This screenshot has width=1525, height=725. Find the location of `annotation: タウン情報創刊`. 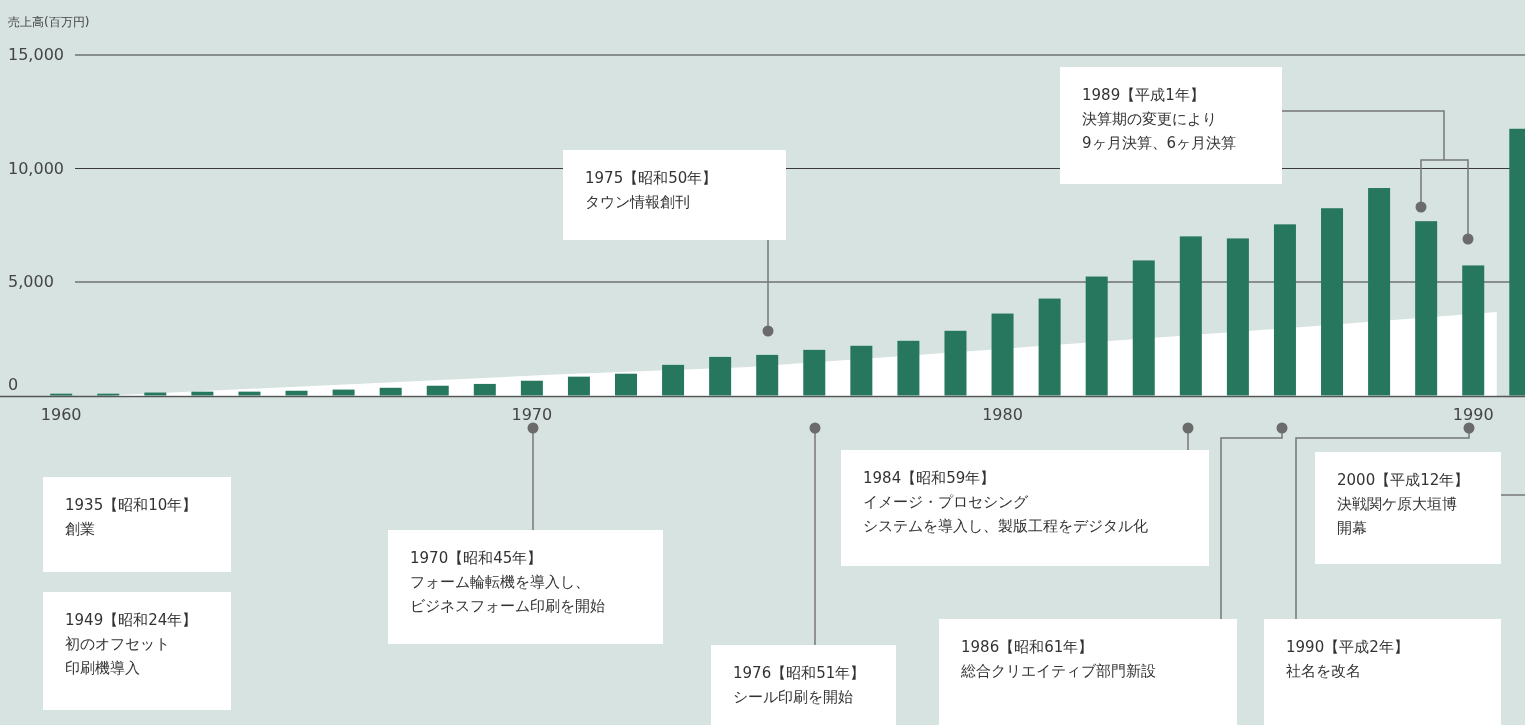

annotation: タウン情報創刊 is located at coordinates (637, 202).